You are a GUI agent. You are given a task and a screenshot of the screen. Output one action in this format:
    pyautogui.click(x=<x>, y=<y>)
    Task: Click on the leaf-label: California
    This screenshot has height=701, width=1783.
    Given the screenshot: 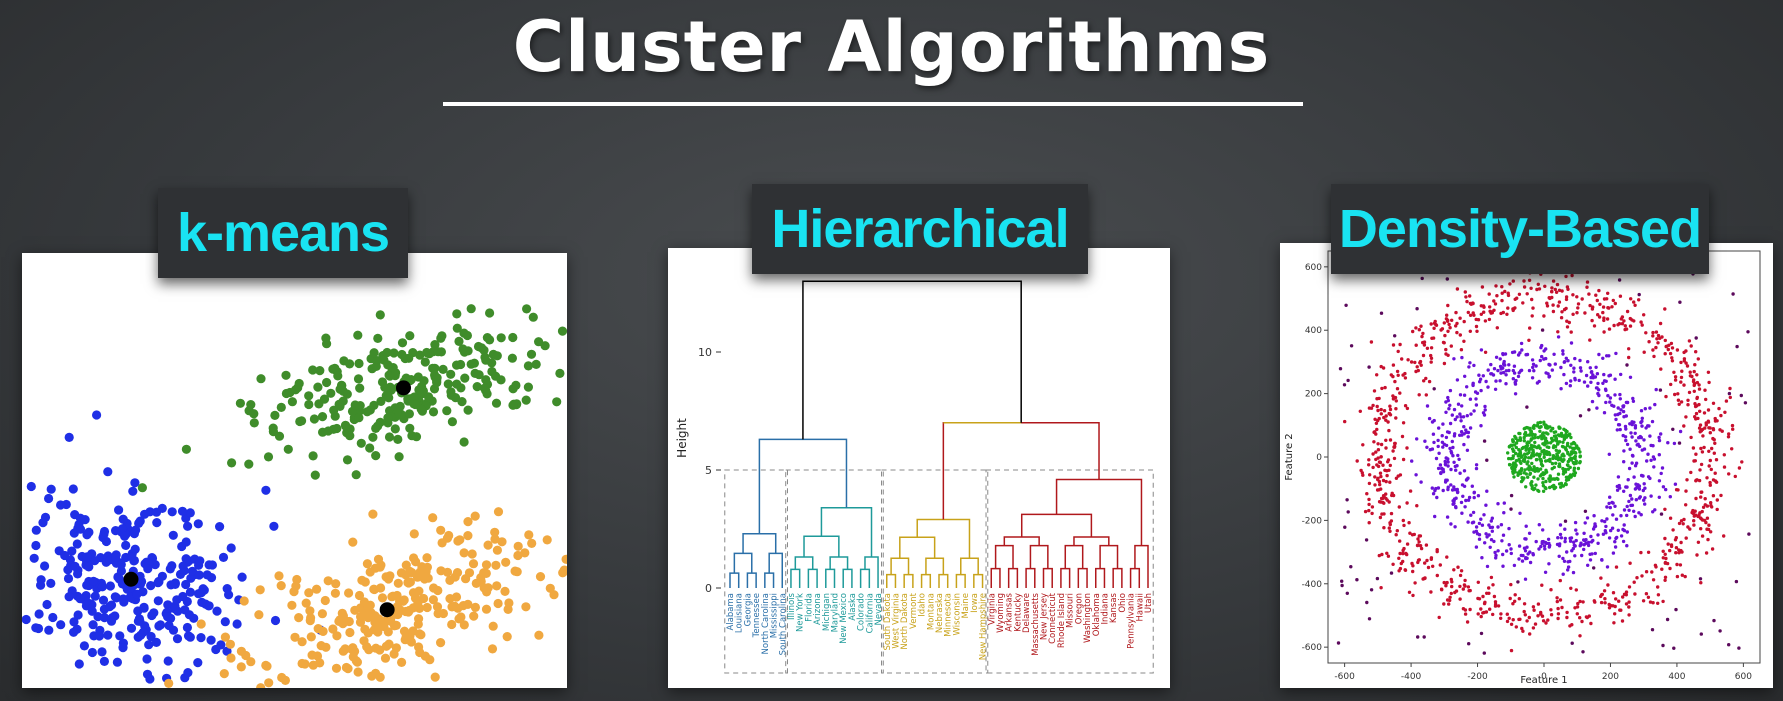 What is the action you would take?
    pyautogui.click(x=870, y=613)
    